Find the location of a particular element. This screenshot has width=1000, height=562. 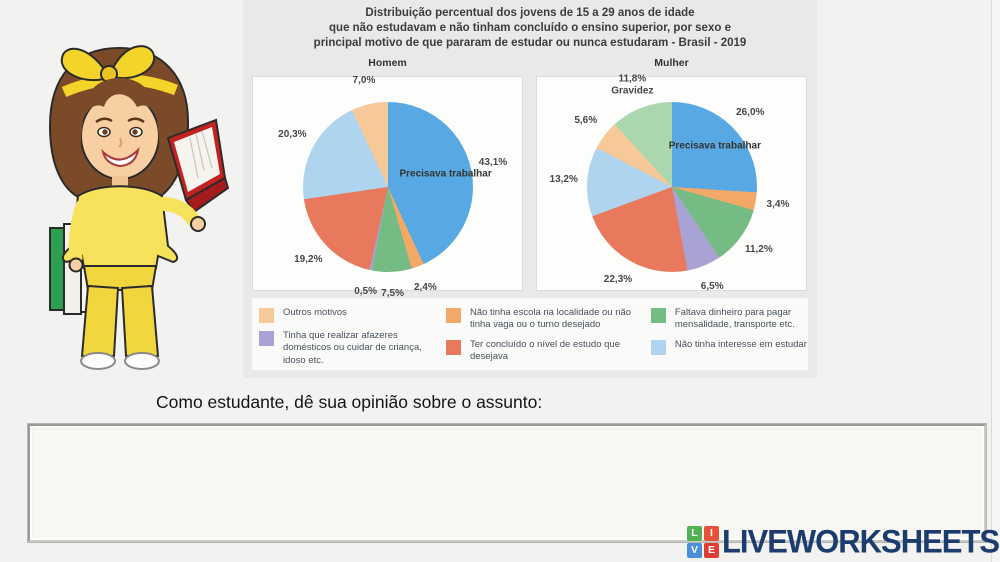

liveworksheets-logo-icon: L I V E is located at coordinates (703, 542).